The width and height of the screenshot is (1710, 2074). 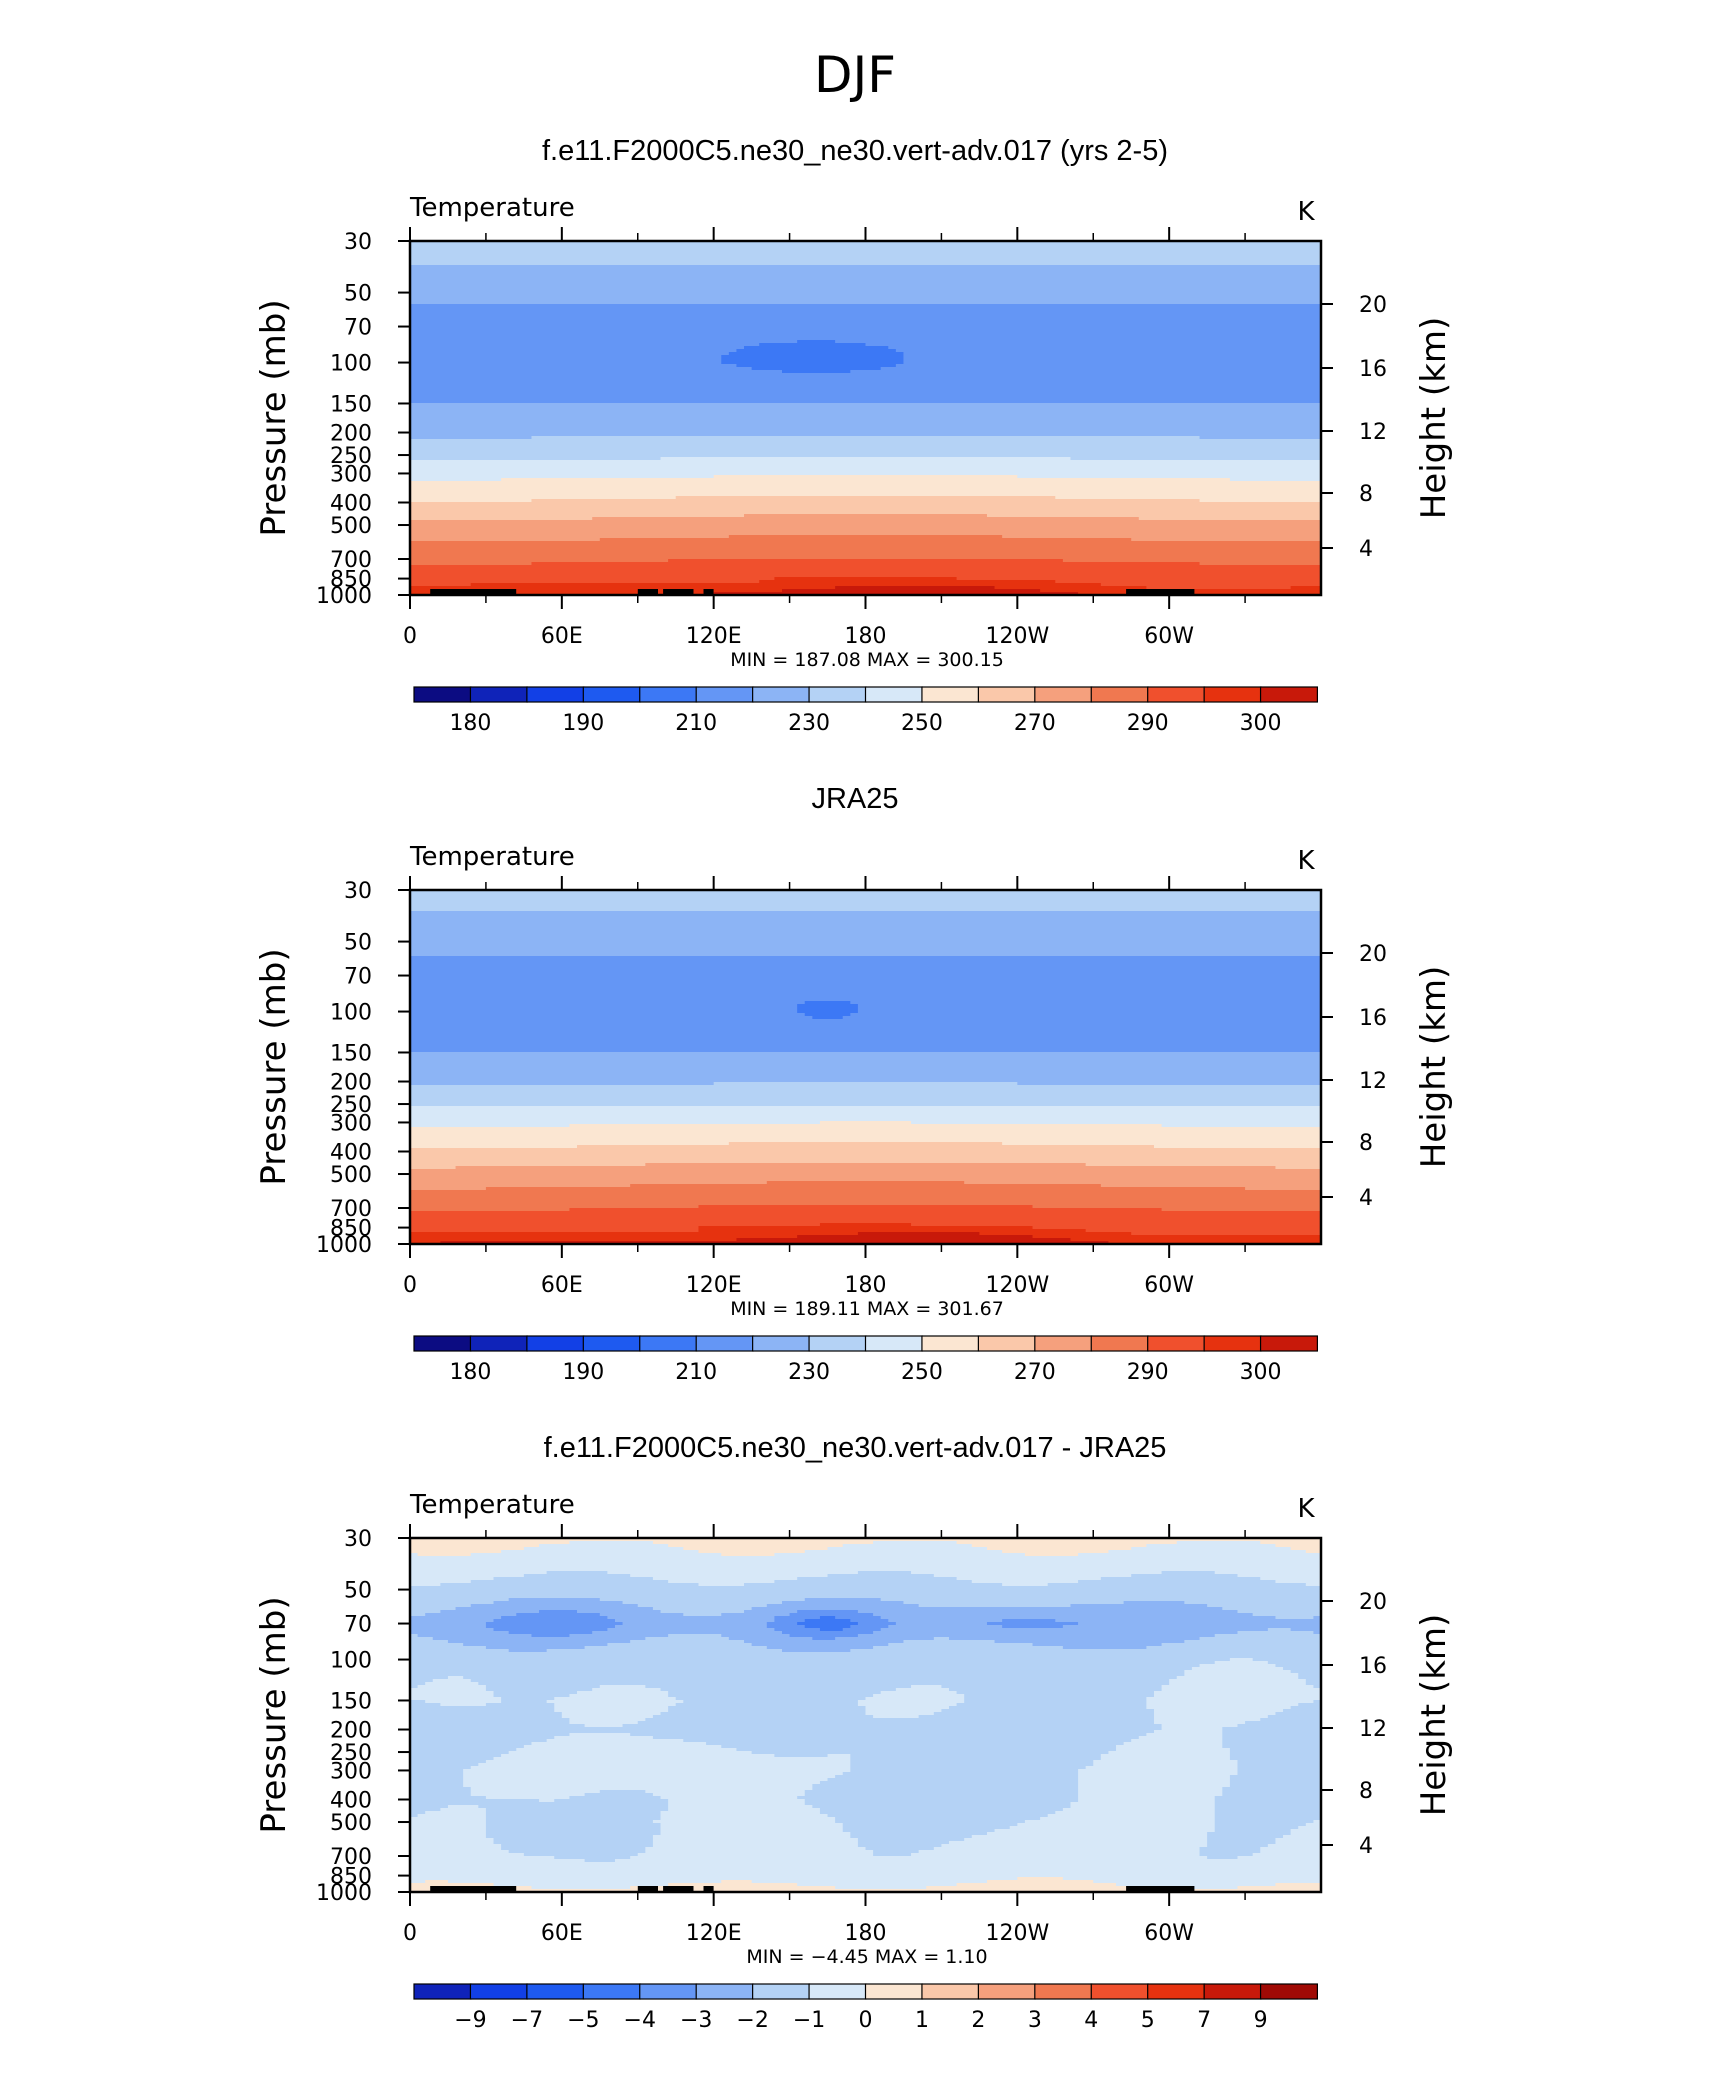 What do you see at coordinates (1387, 427) in the screenshot?
I see `height-axis: 20 16 12 8 4 Height (km)` at bounding box center [1387, 427].